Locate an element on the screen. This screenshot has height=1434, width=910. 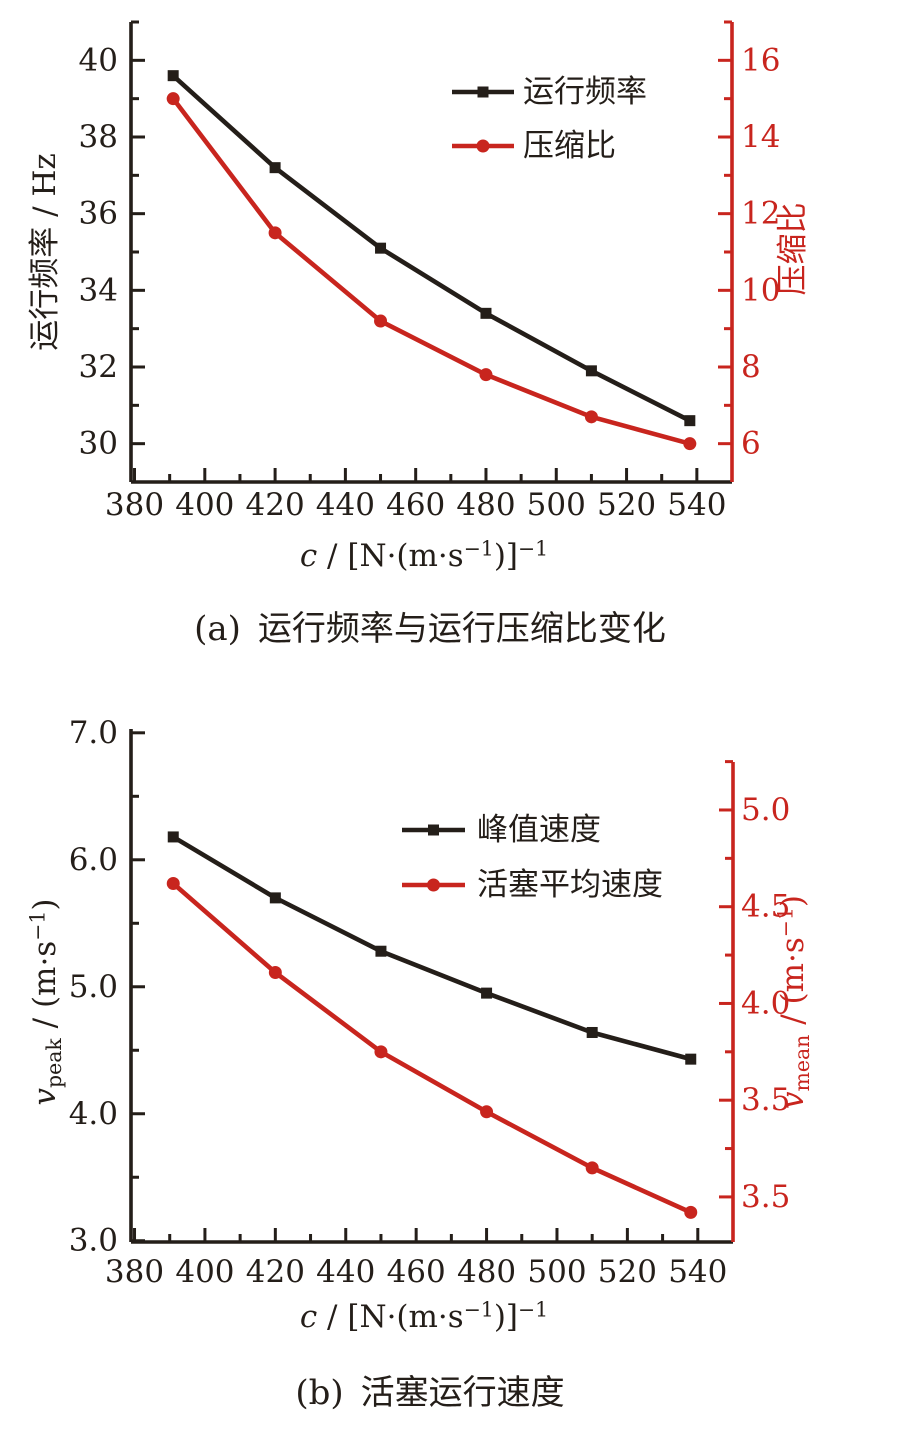
chart-b-right-tick-label: 4.5 is located at coordinates (765, 907).